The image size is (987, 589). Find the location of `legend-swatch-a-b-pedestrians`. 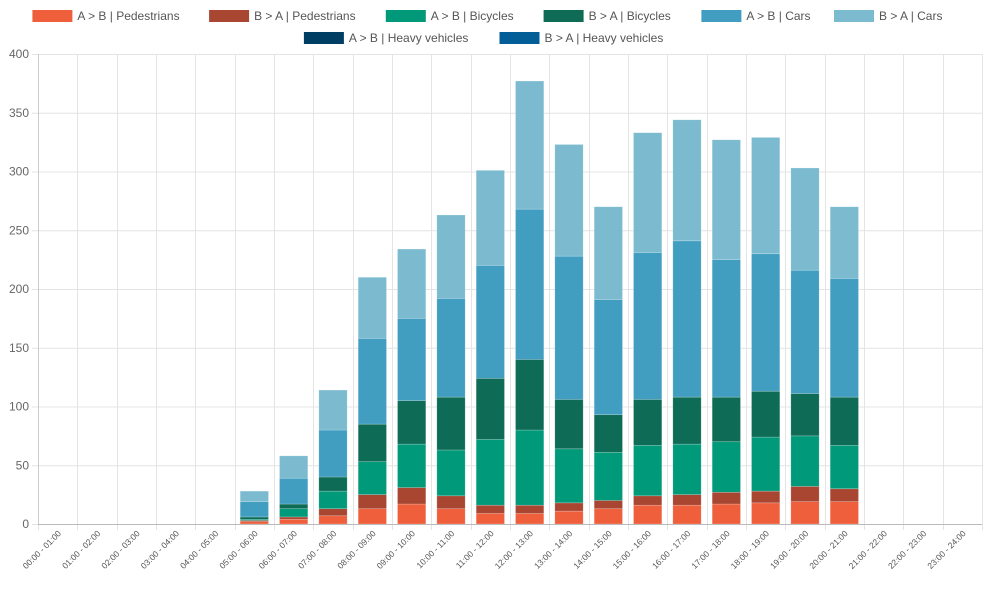

legend-swatch-a-b-pedestrians is located at coordinates (52, 16).